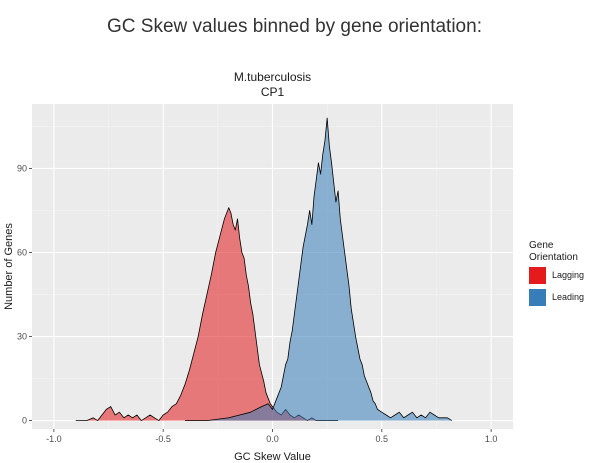 The image size is (589, 463). Describe the element at coordinates (54, 439) in the screenshot. I see `x-tick-label: -1.0` at that location.